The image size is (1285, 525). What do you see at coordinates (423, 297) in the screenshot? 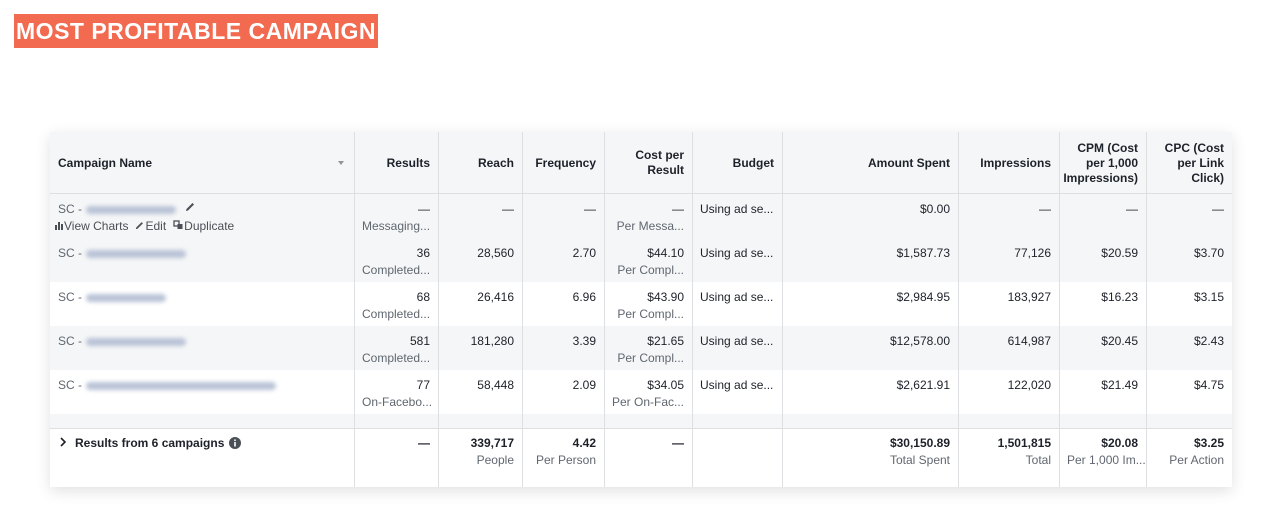
I see `cell-value: 68` at bounding box center [423, 297].